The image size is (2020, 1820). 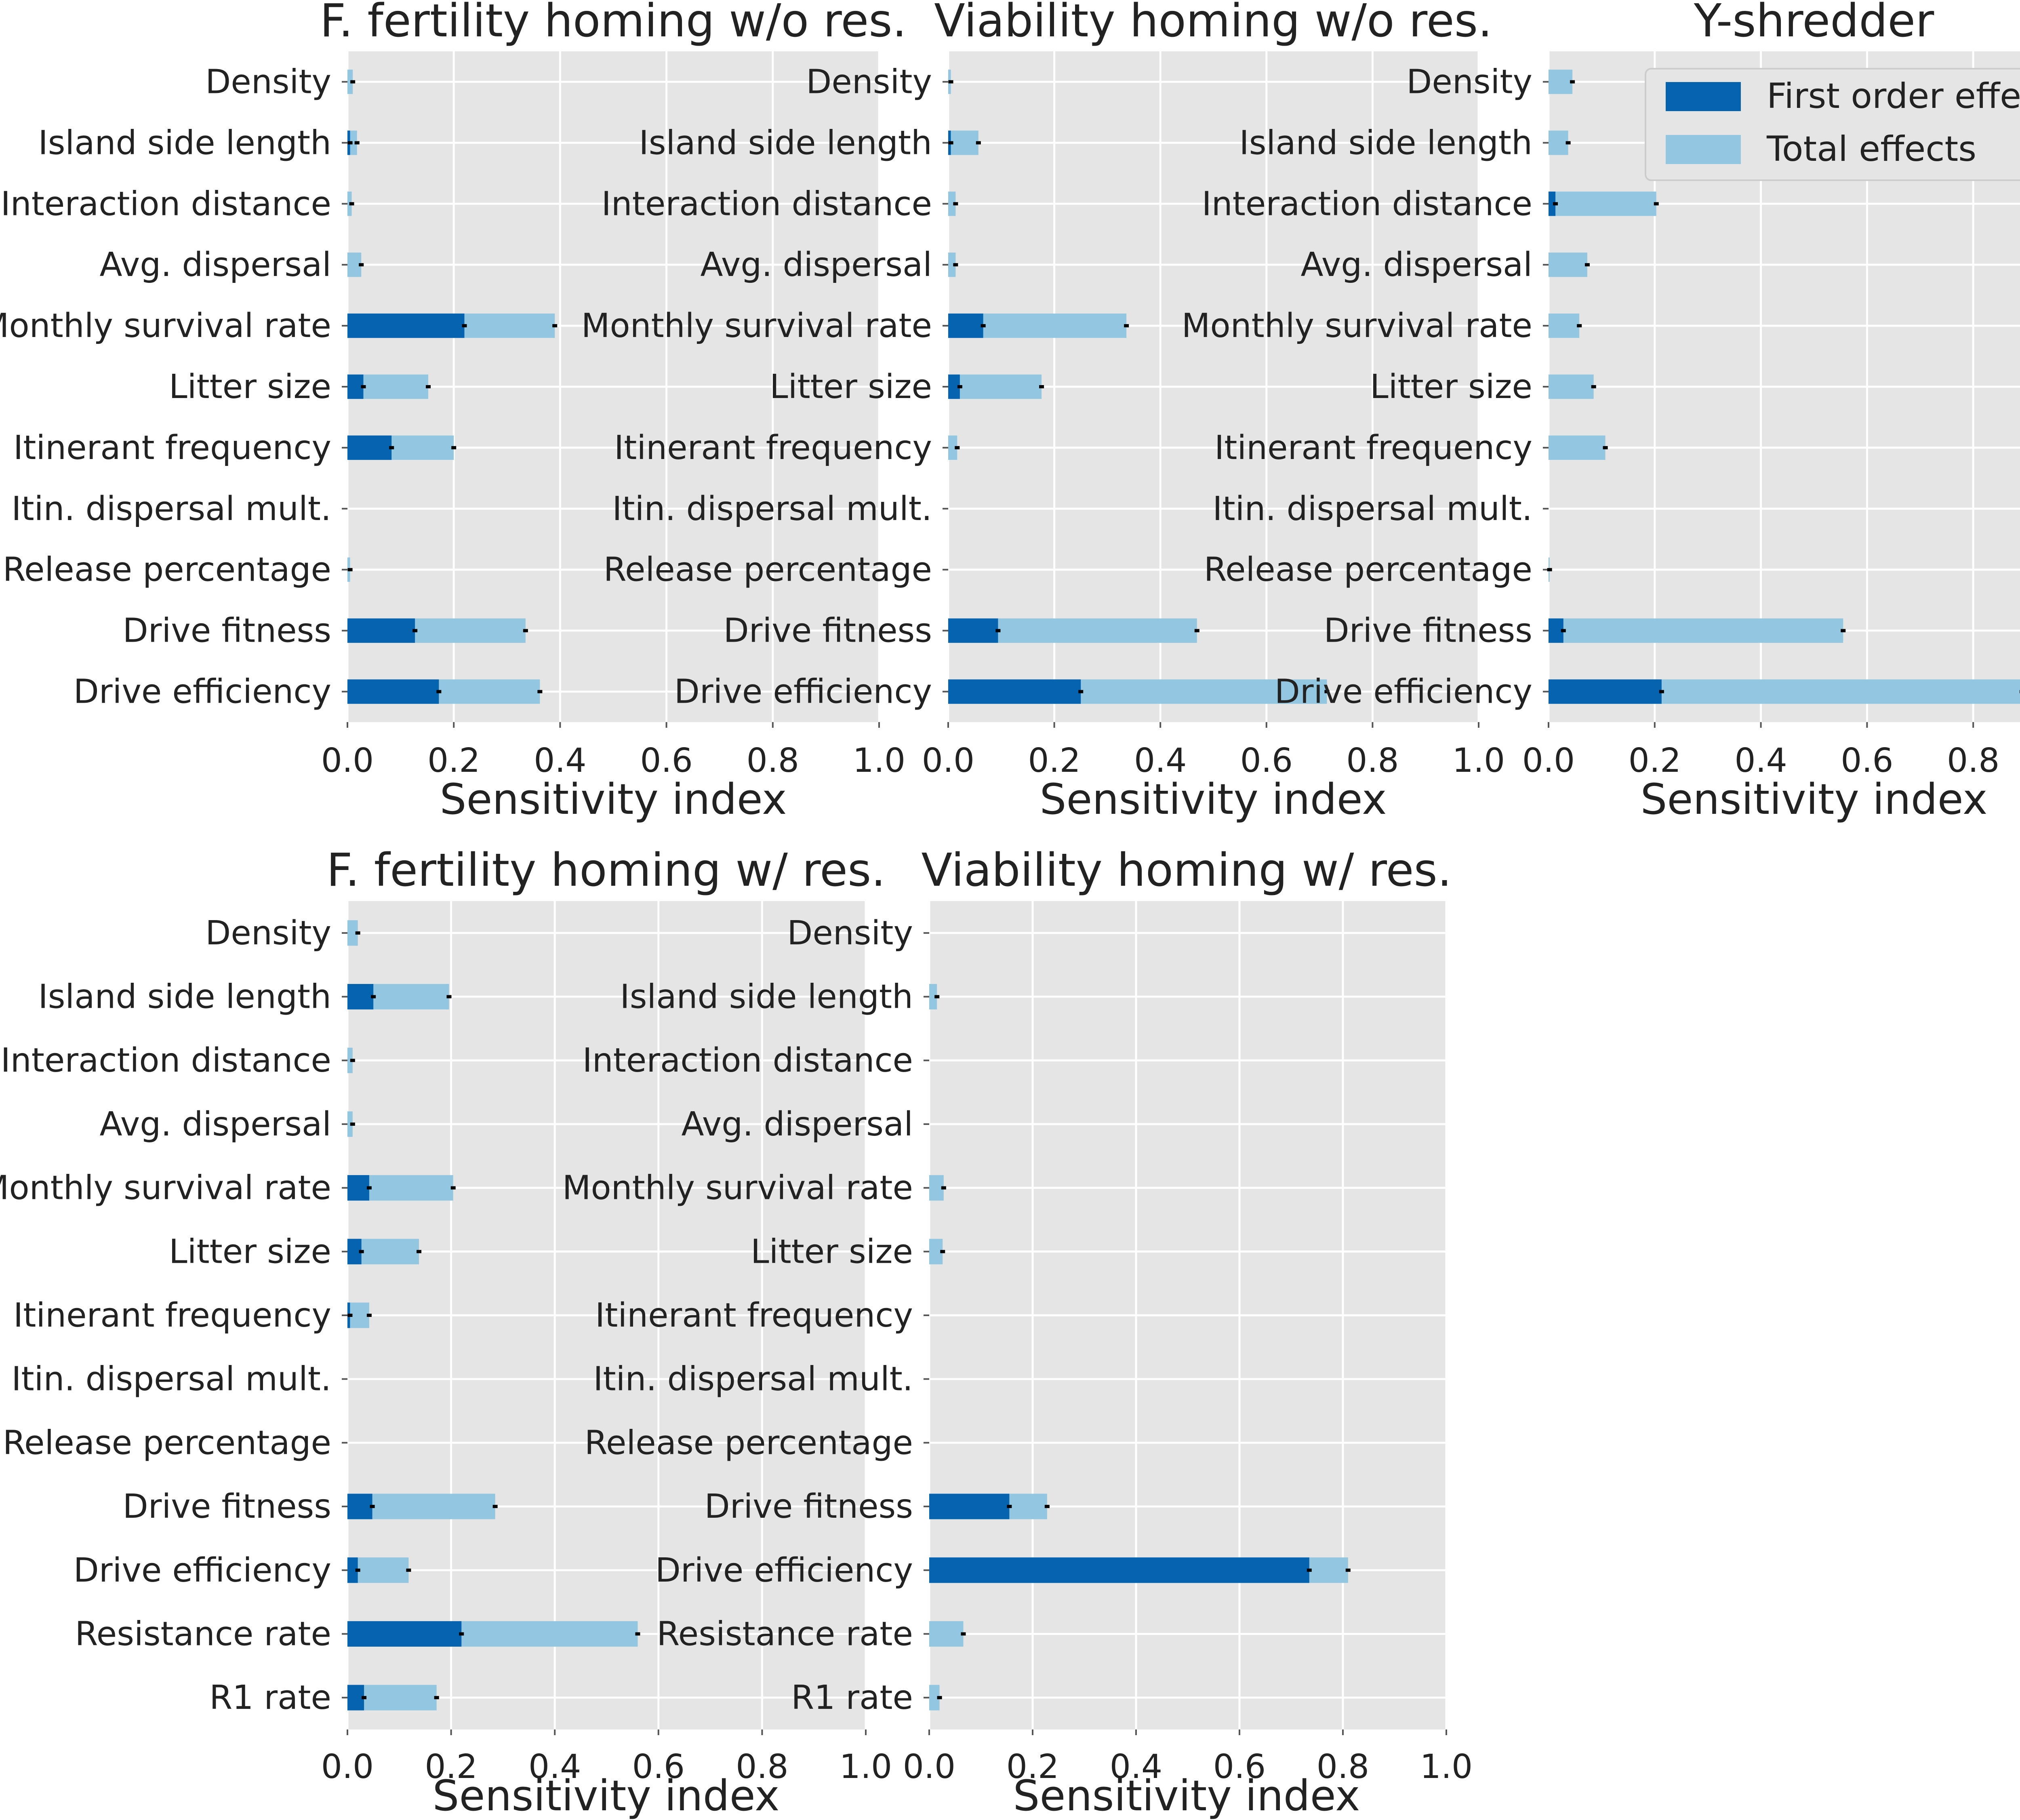 What do you see at coordinates (1894, 96) in the screenshot?
I see `legend-label-first-order: First order effects` at bounding box center [1894, 96].